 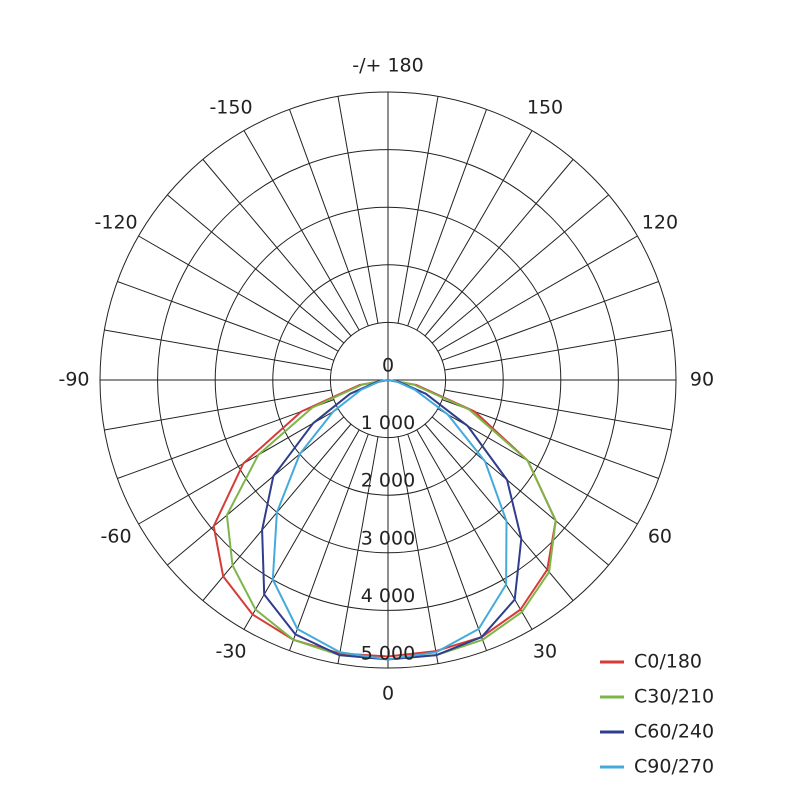 I want to click on angle-tick-label: -/+ 180, so click(x=387, y=66).